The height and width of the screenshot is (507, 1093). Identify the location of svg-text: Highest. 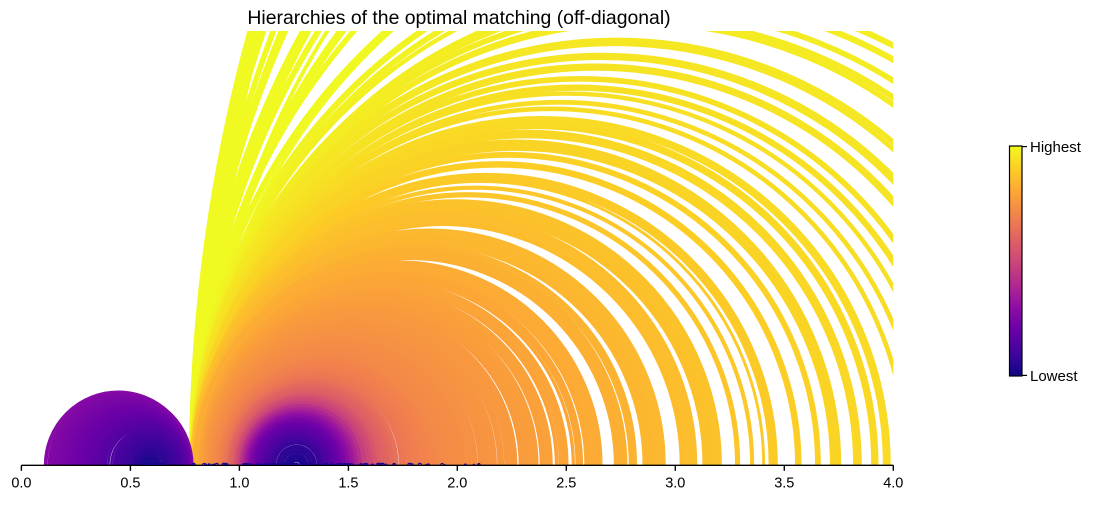
(1056, 147).